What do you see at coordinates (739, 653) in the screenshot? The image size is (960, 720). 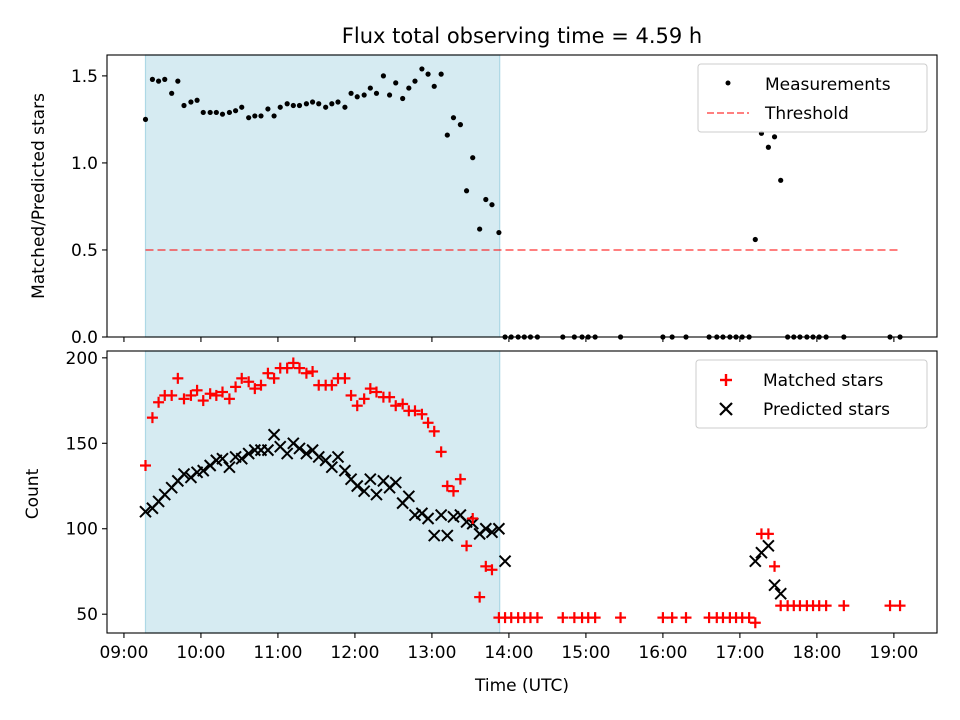 I see `x-tick-label: 17:00` at bounding box center [739, 653].